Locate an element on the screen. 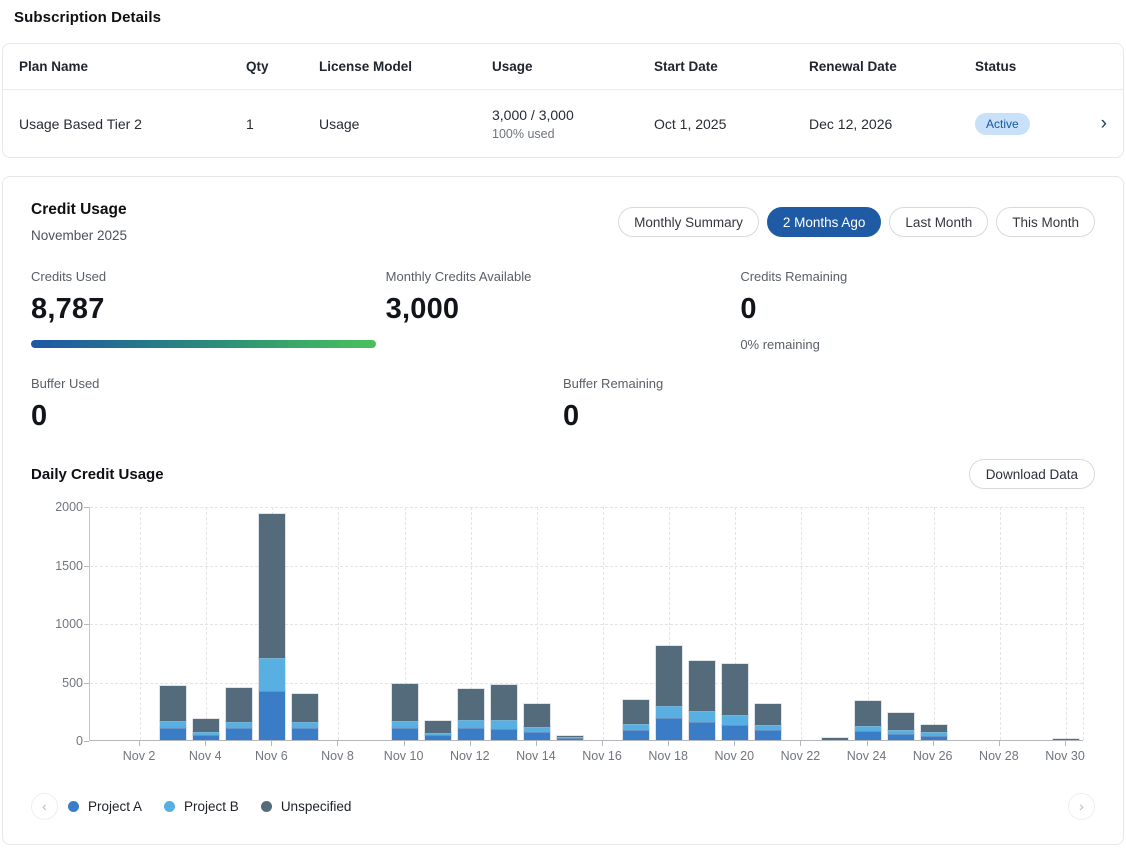  tab-monthly-summary: Monthly Summary is located at coordinates (688, 222).